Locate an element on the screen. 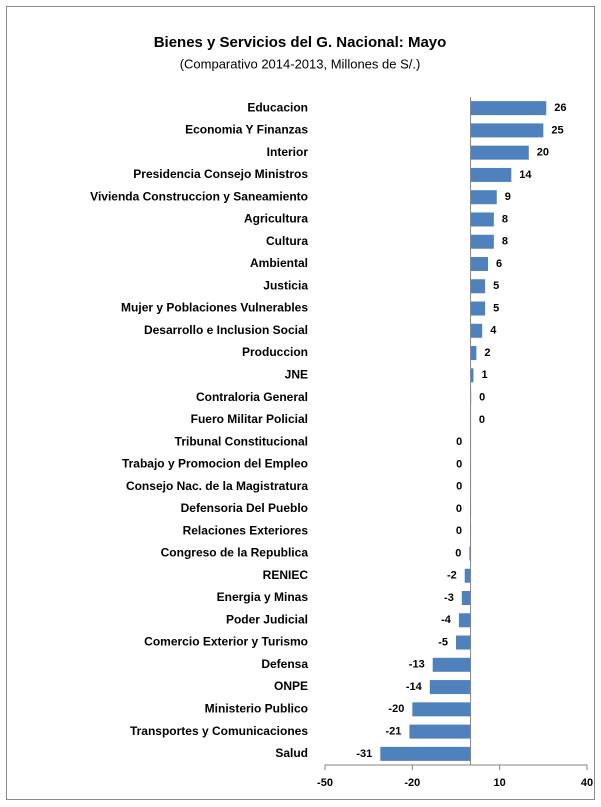  chart-subtitle: (Comparativo 2014-2013, Millones de S/.) is located at coordinates (300, 63).